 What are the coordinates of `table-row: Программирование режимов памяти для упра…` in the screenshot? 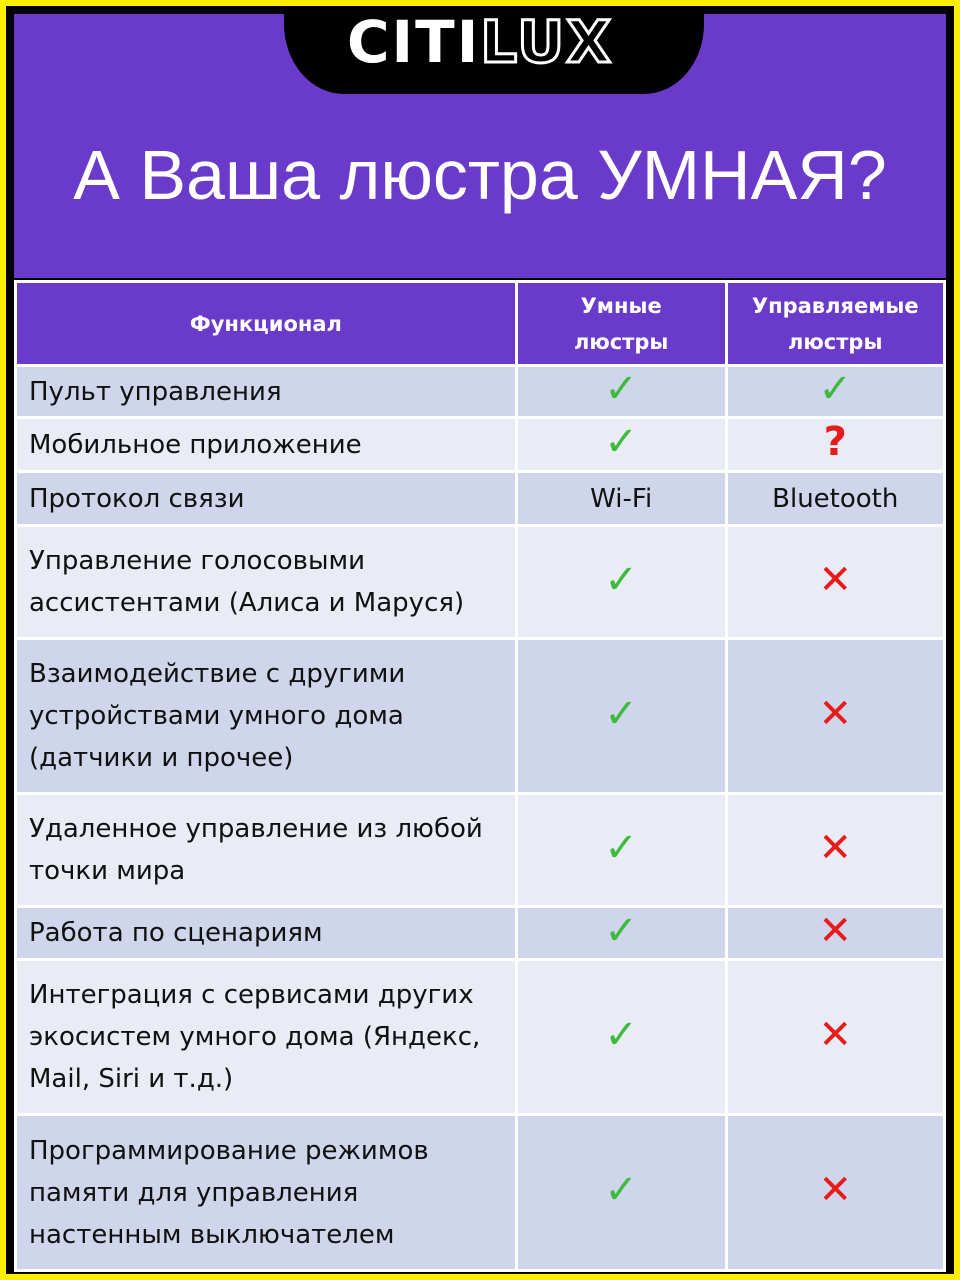 It's located at (480, 1192).